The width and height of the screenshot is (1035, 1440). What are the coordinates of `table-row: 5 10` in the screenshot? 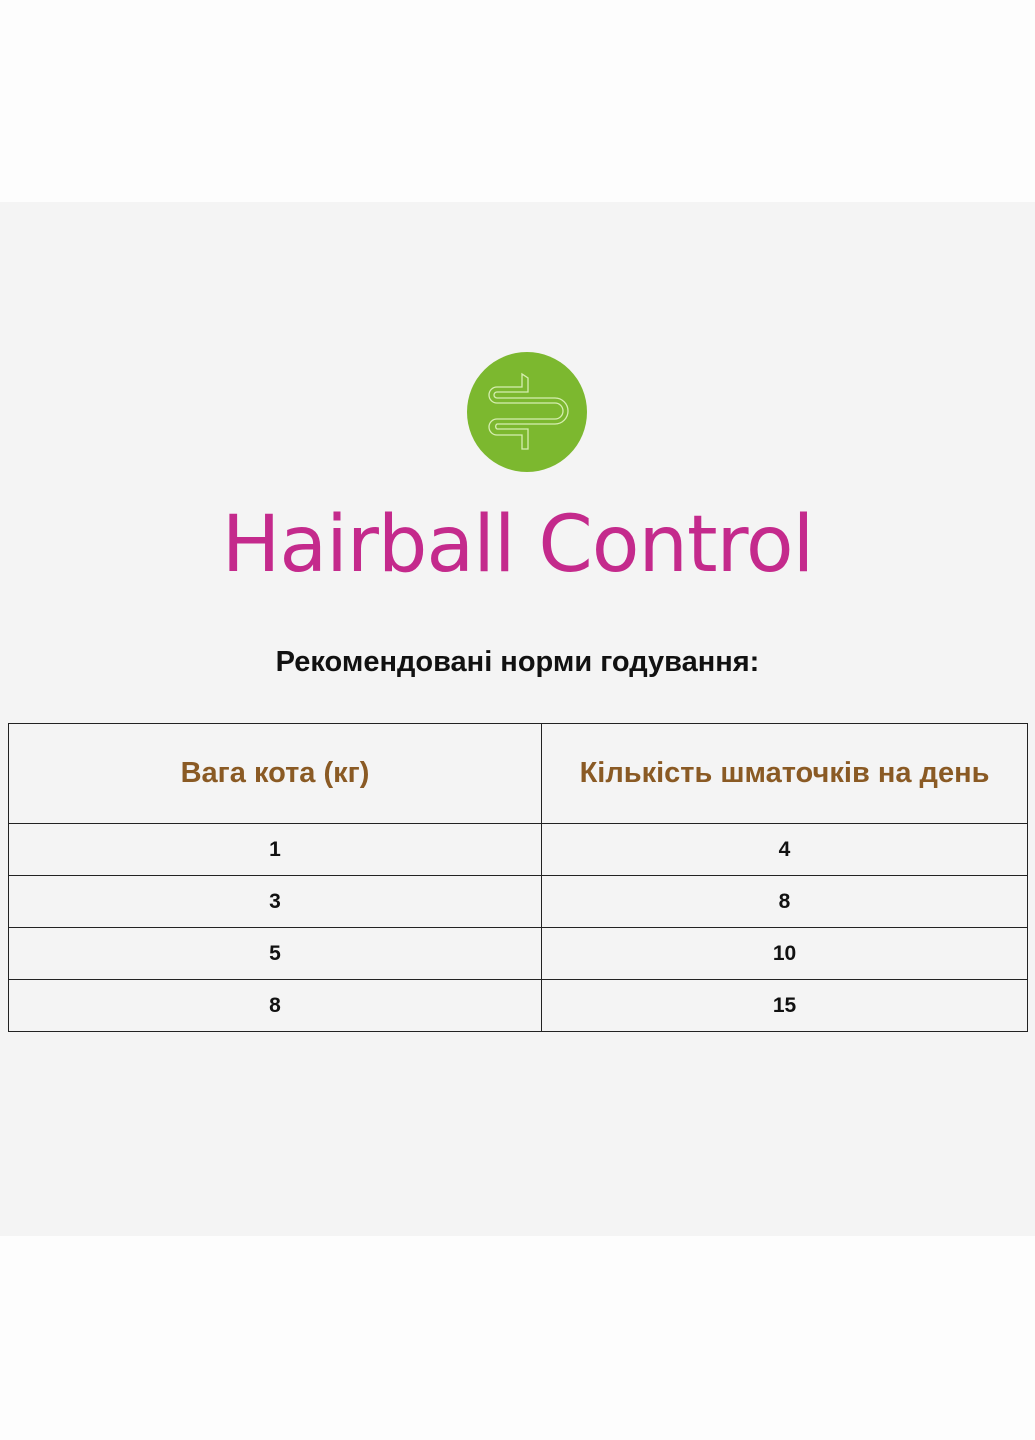 It's located at (518, 953).